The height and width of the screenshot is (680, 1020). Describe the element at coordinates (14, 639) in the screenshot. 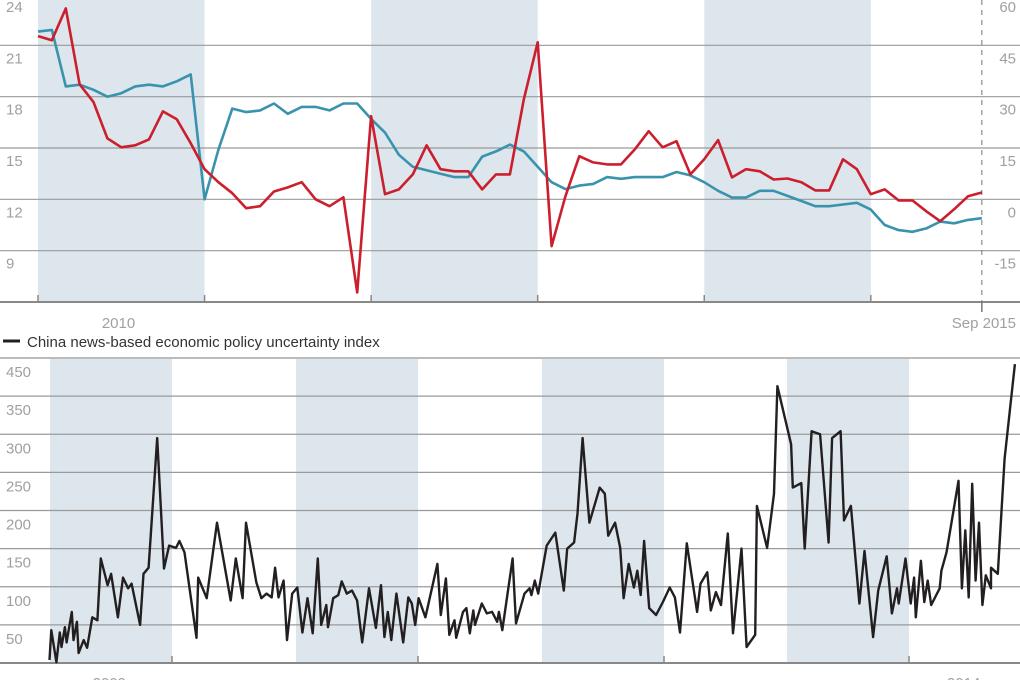

I see `y-axis-tick-label: 50` at that location.